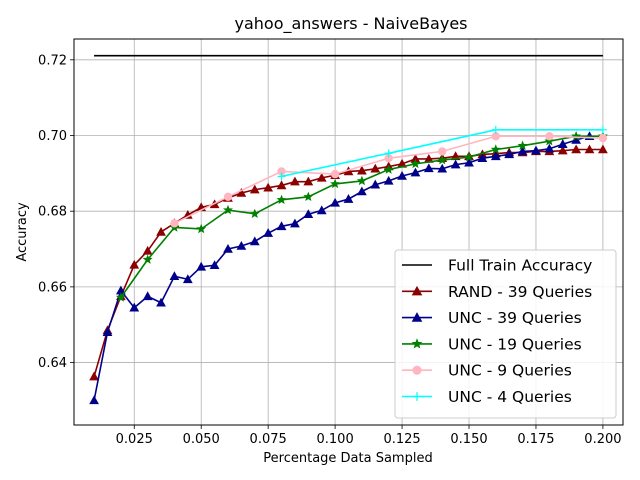 The image size is (640, 480). I want to click on y-tick-label: 0.68, so click(52, 212).